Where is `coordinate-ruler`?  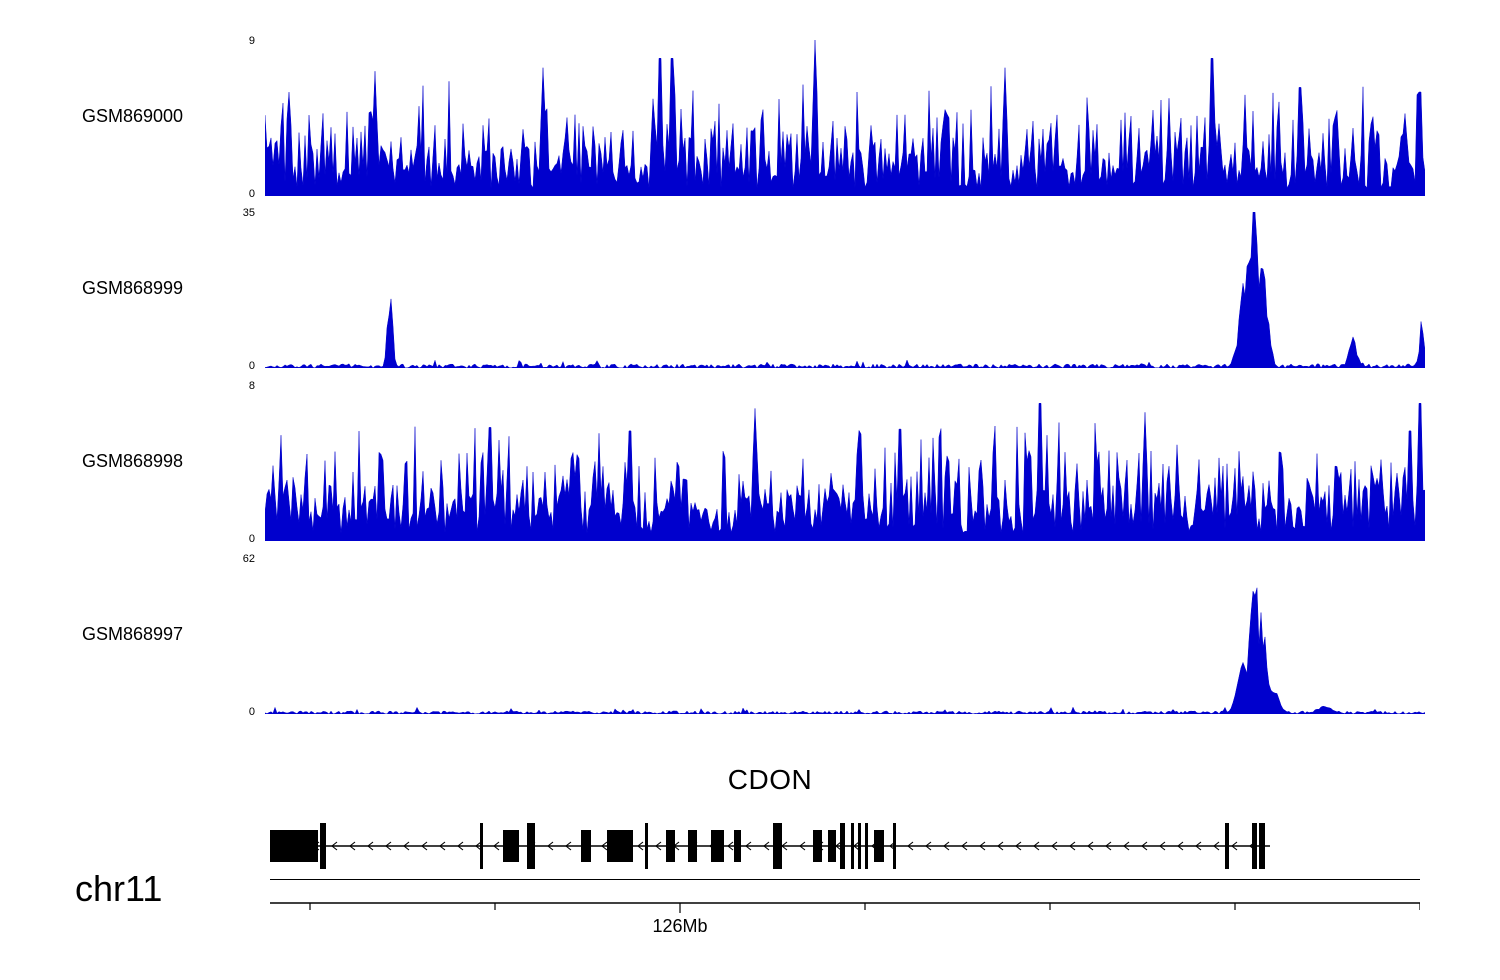
coordinate-ruler is located at coordinates (845, 909).